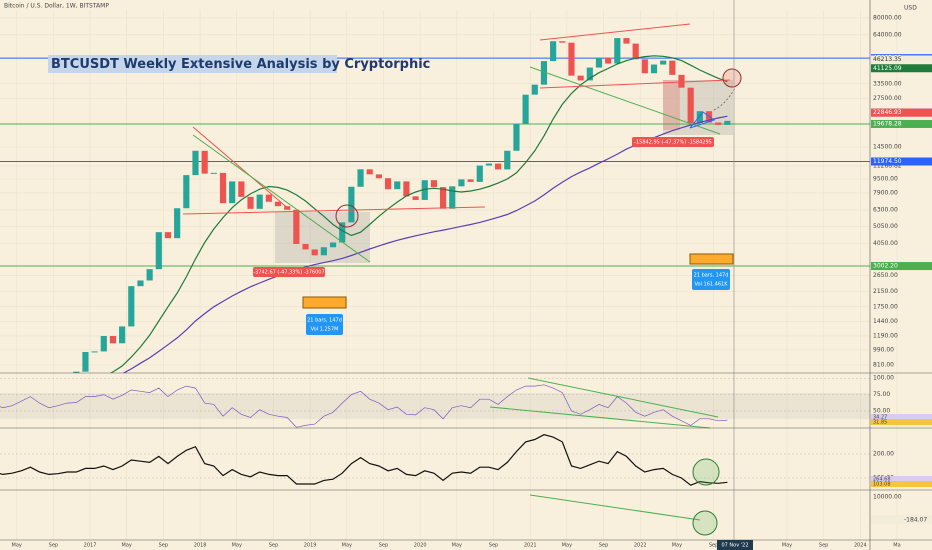 This screenshot has height=550, width=932. What do you see at coordinates (364, 406) in the screenshot?
I see `rsi-pane` at bounding box center [364, 406].